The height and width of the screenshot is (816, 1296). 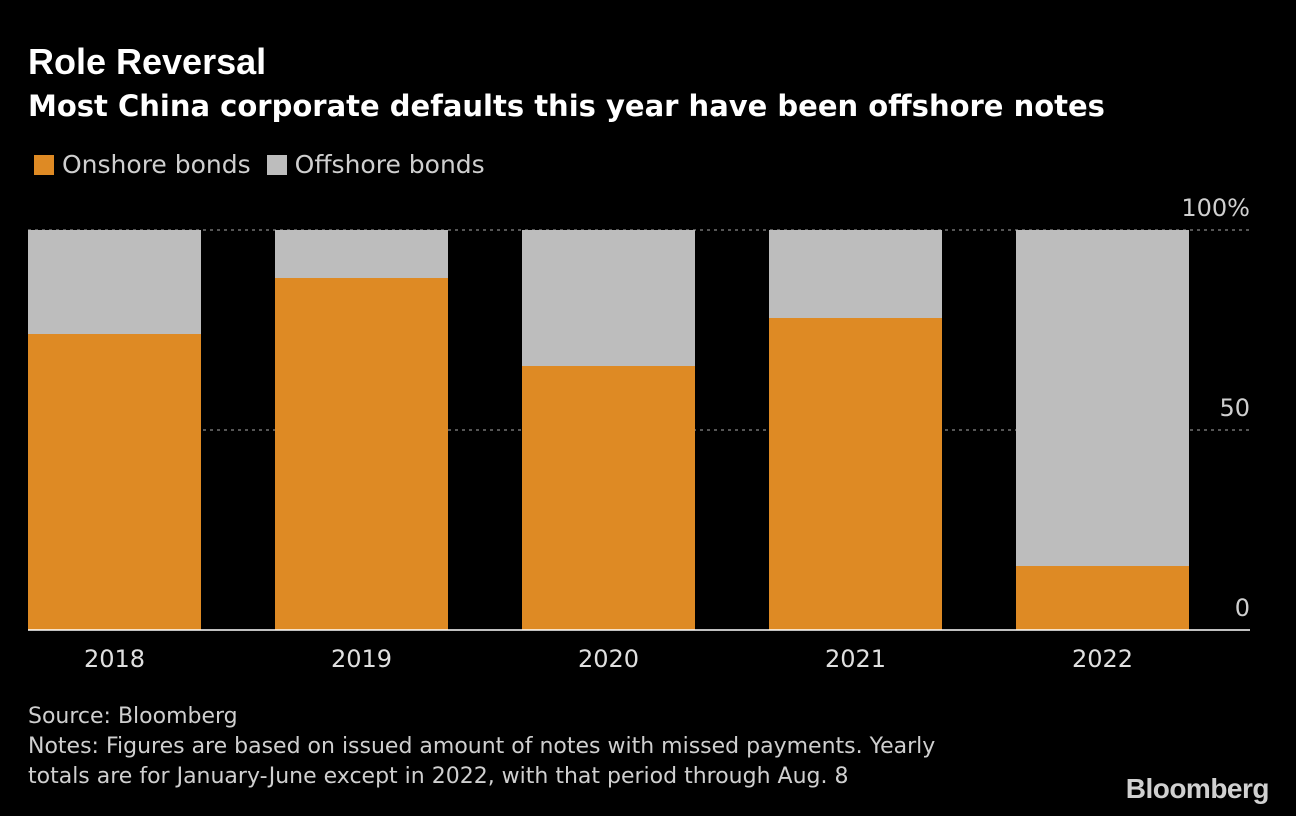 What do you see at coordinates (855, 474) in the screenshot?
I see `bar-onshore-2021` at bounding box center [855, 474].